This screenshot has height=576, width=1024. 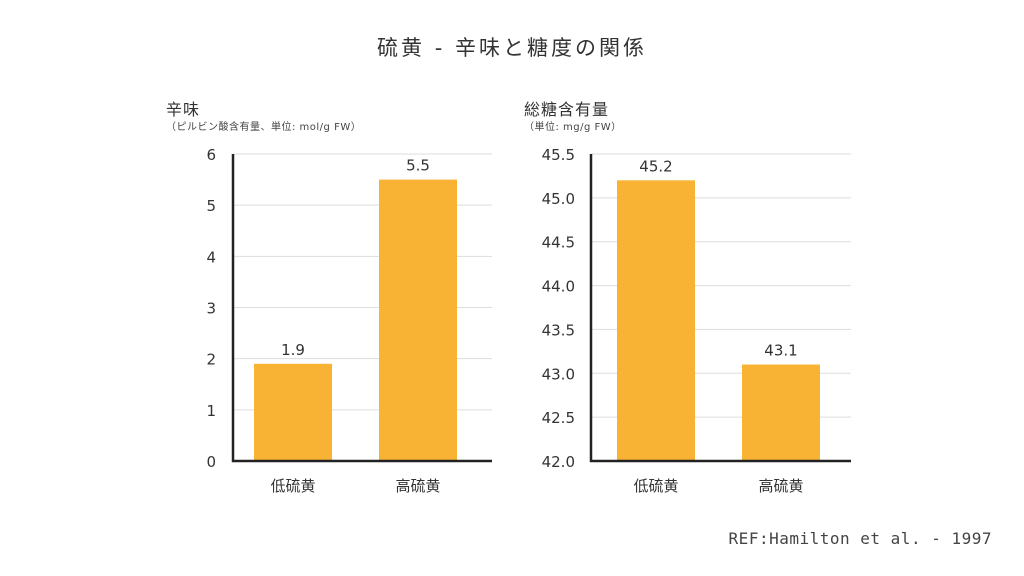 I want to click on left-panel-subtitle: （ピルビン酸含有量、単位: mol/g FW）, so click(x=264, y=127).